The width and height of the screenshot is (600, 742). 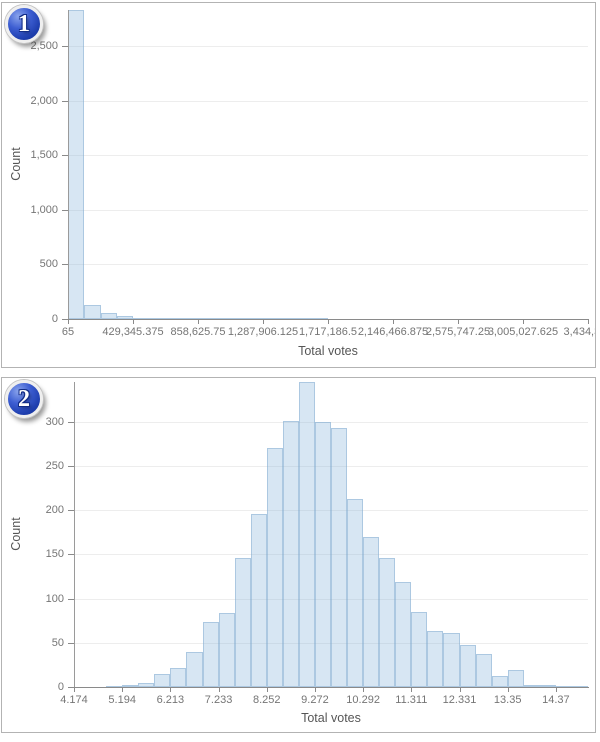 What do you see at coordinates (48, 264) in the screenshot?
I see `y-tick-label: 500` at bounding box center [48, 264].